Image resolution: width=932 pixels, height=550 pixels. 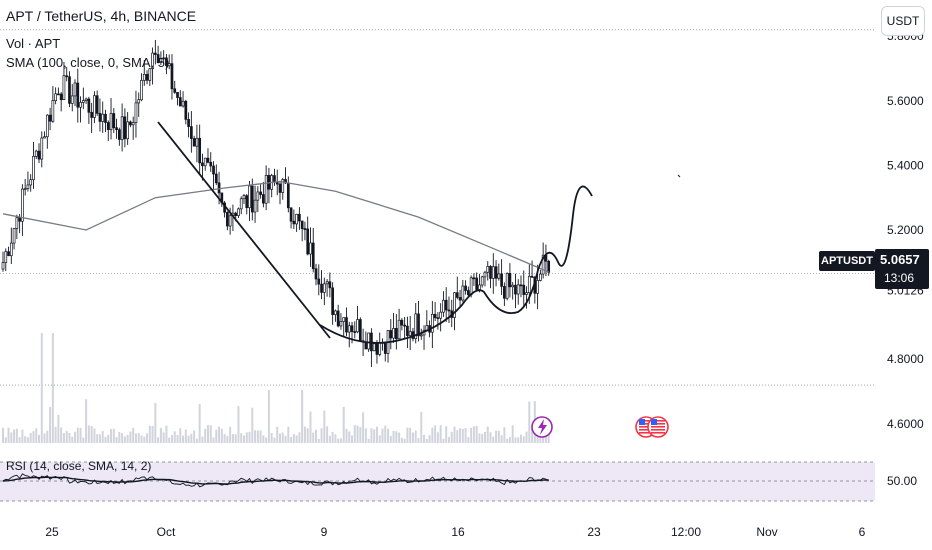 What do you see at coordinates (33, 43) in the screenshot?
I see `volume-indicator-label: Vol · APT` at bounding box center [33, 43].